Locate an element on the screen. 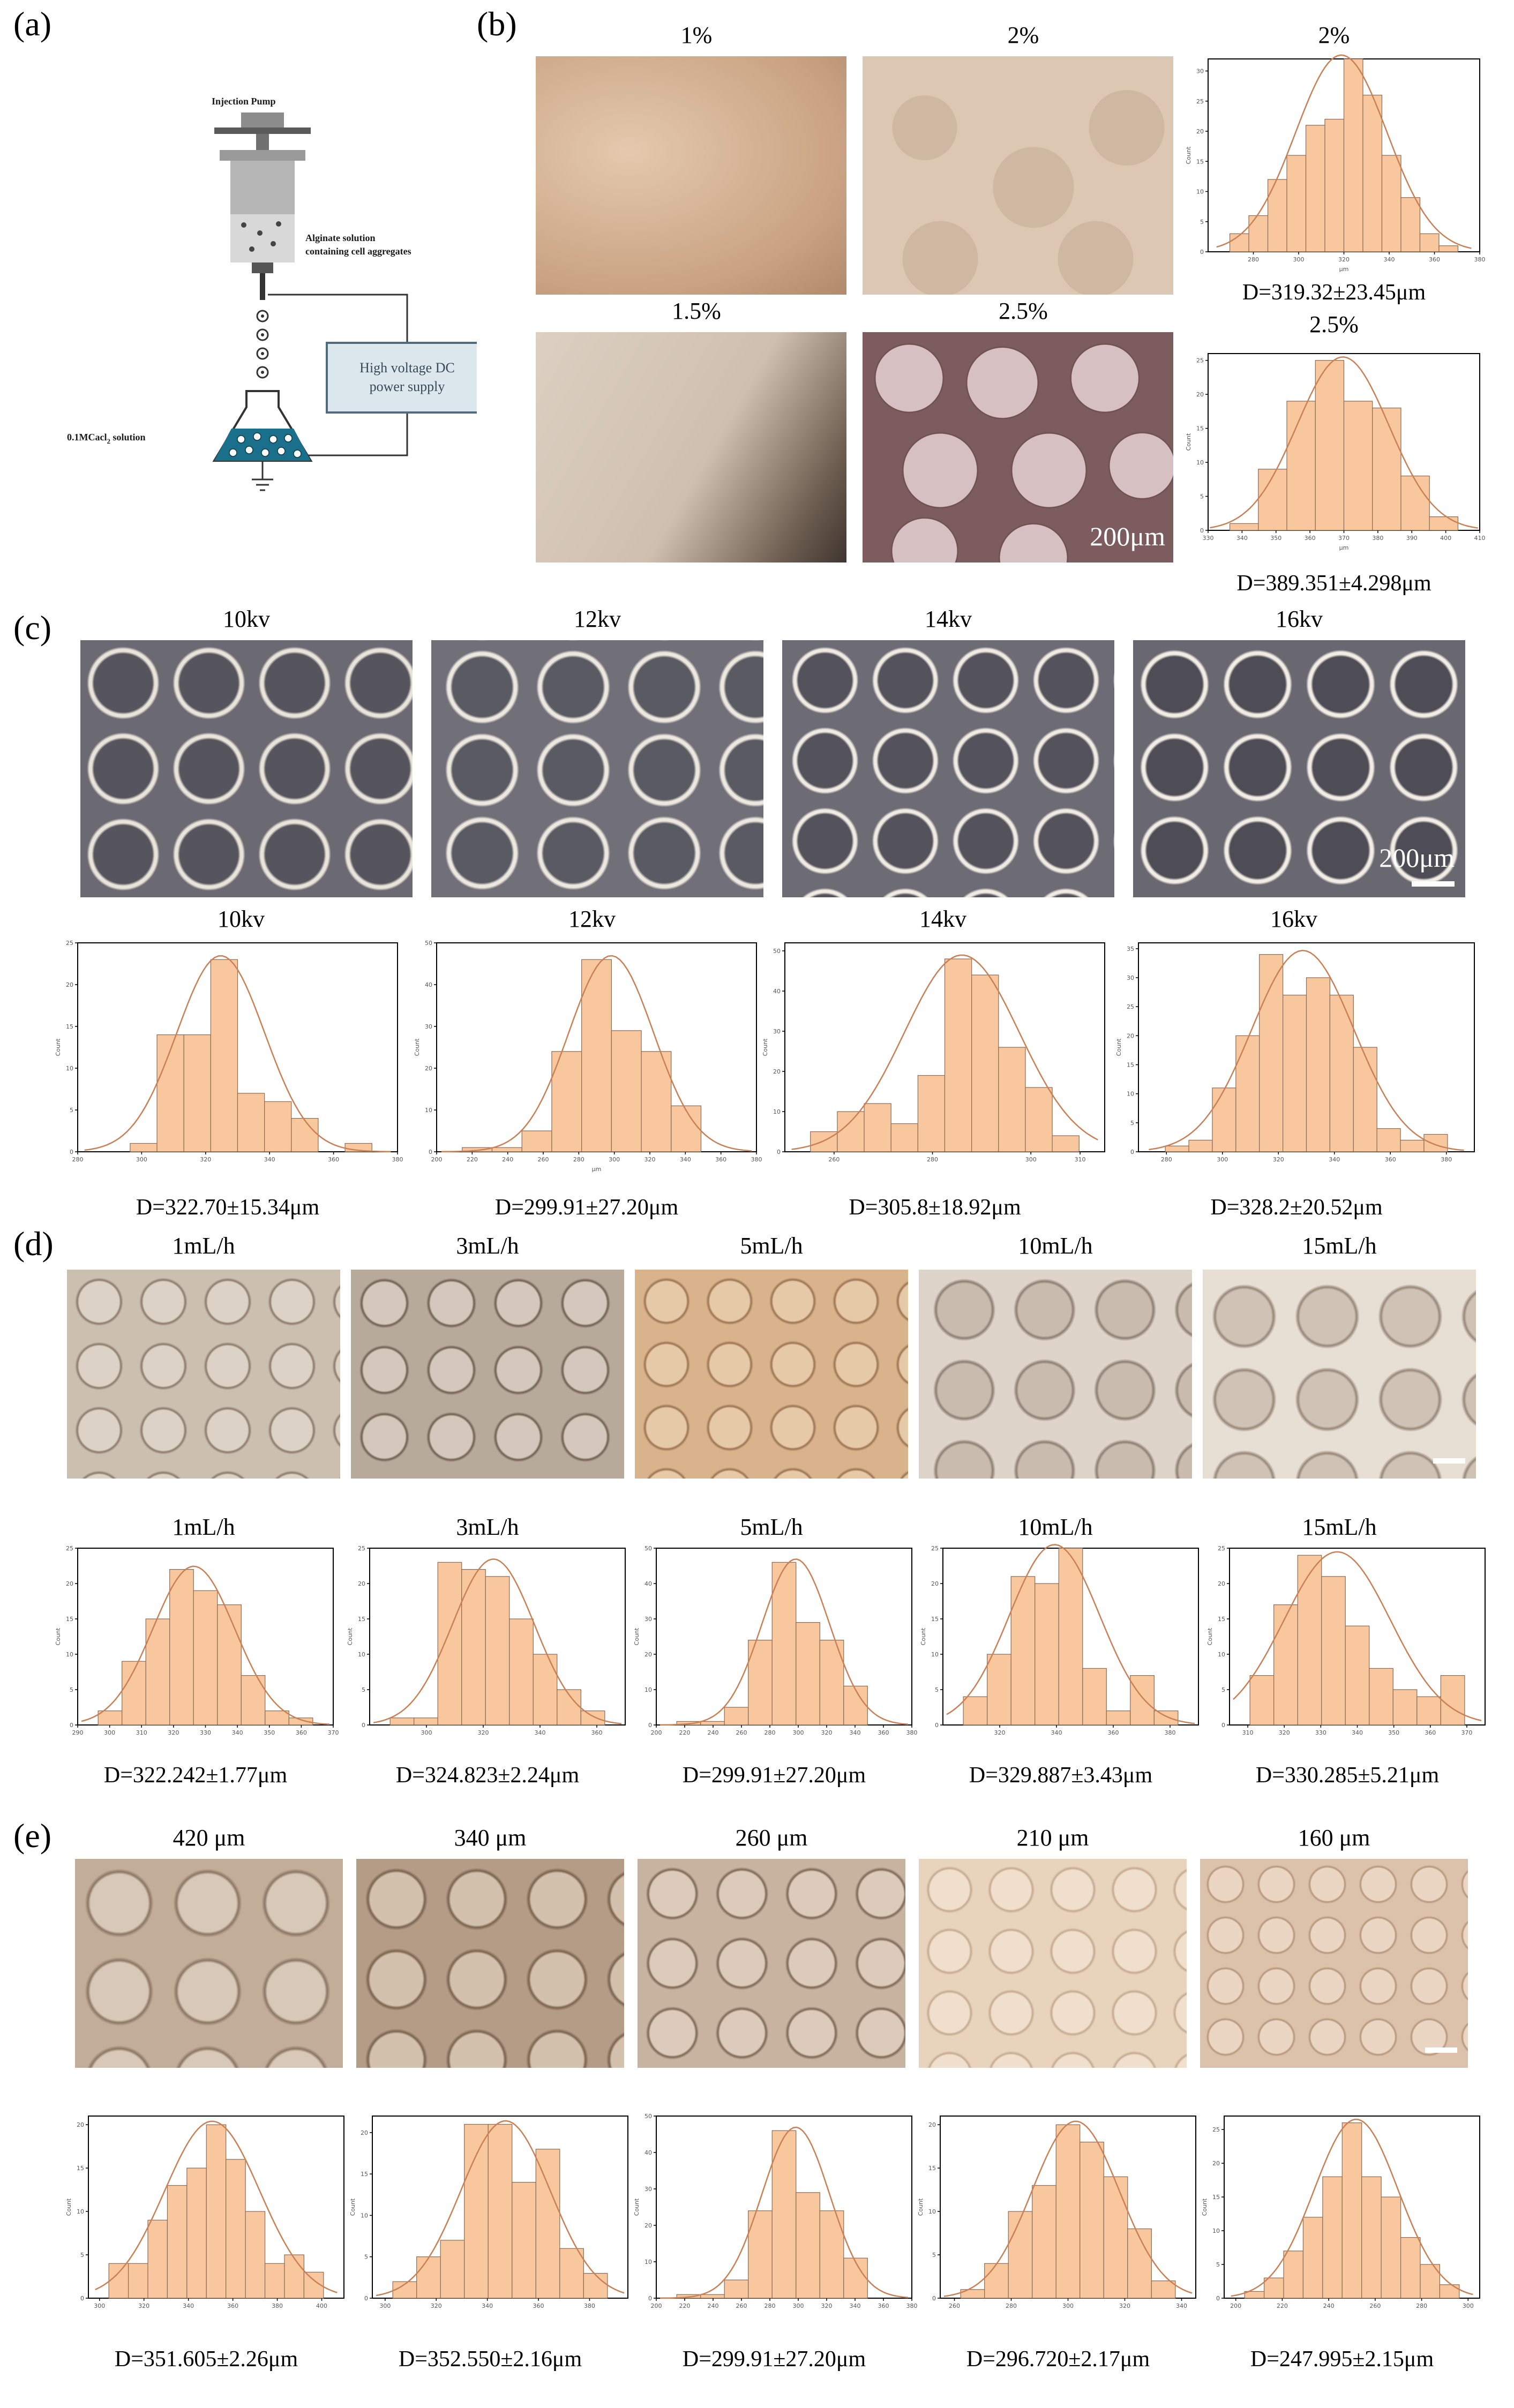 This screenshot has height=2408, width=1514. plunger-flange is located at coordinates (262, 130).